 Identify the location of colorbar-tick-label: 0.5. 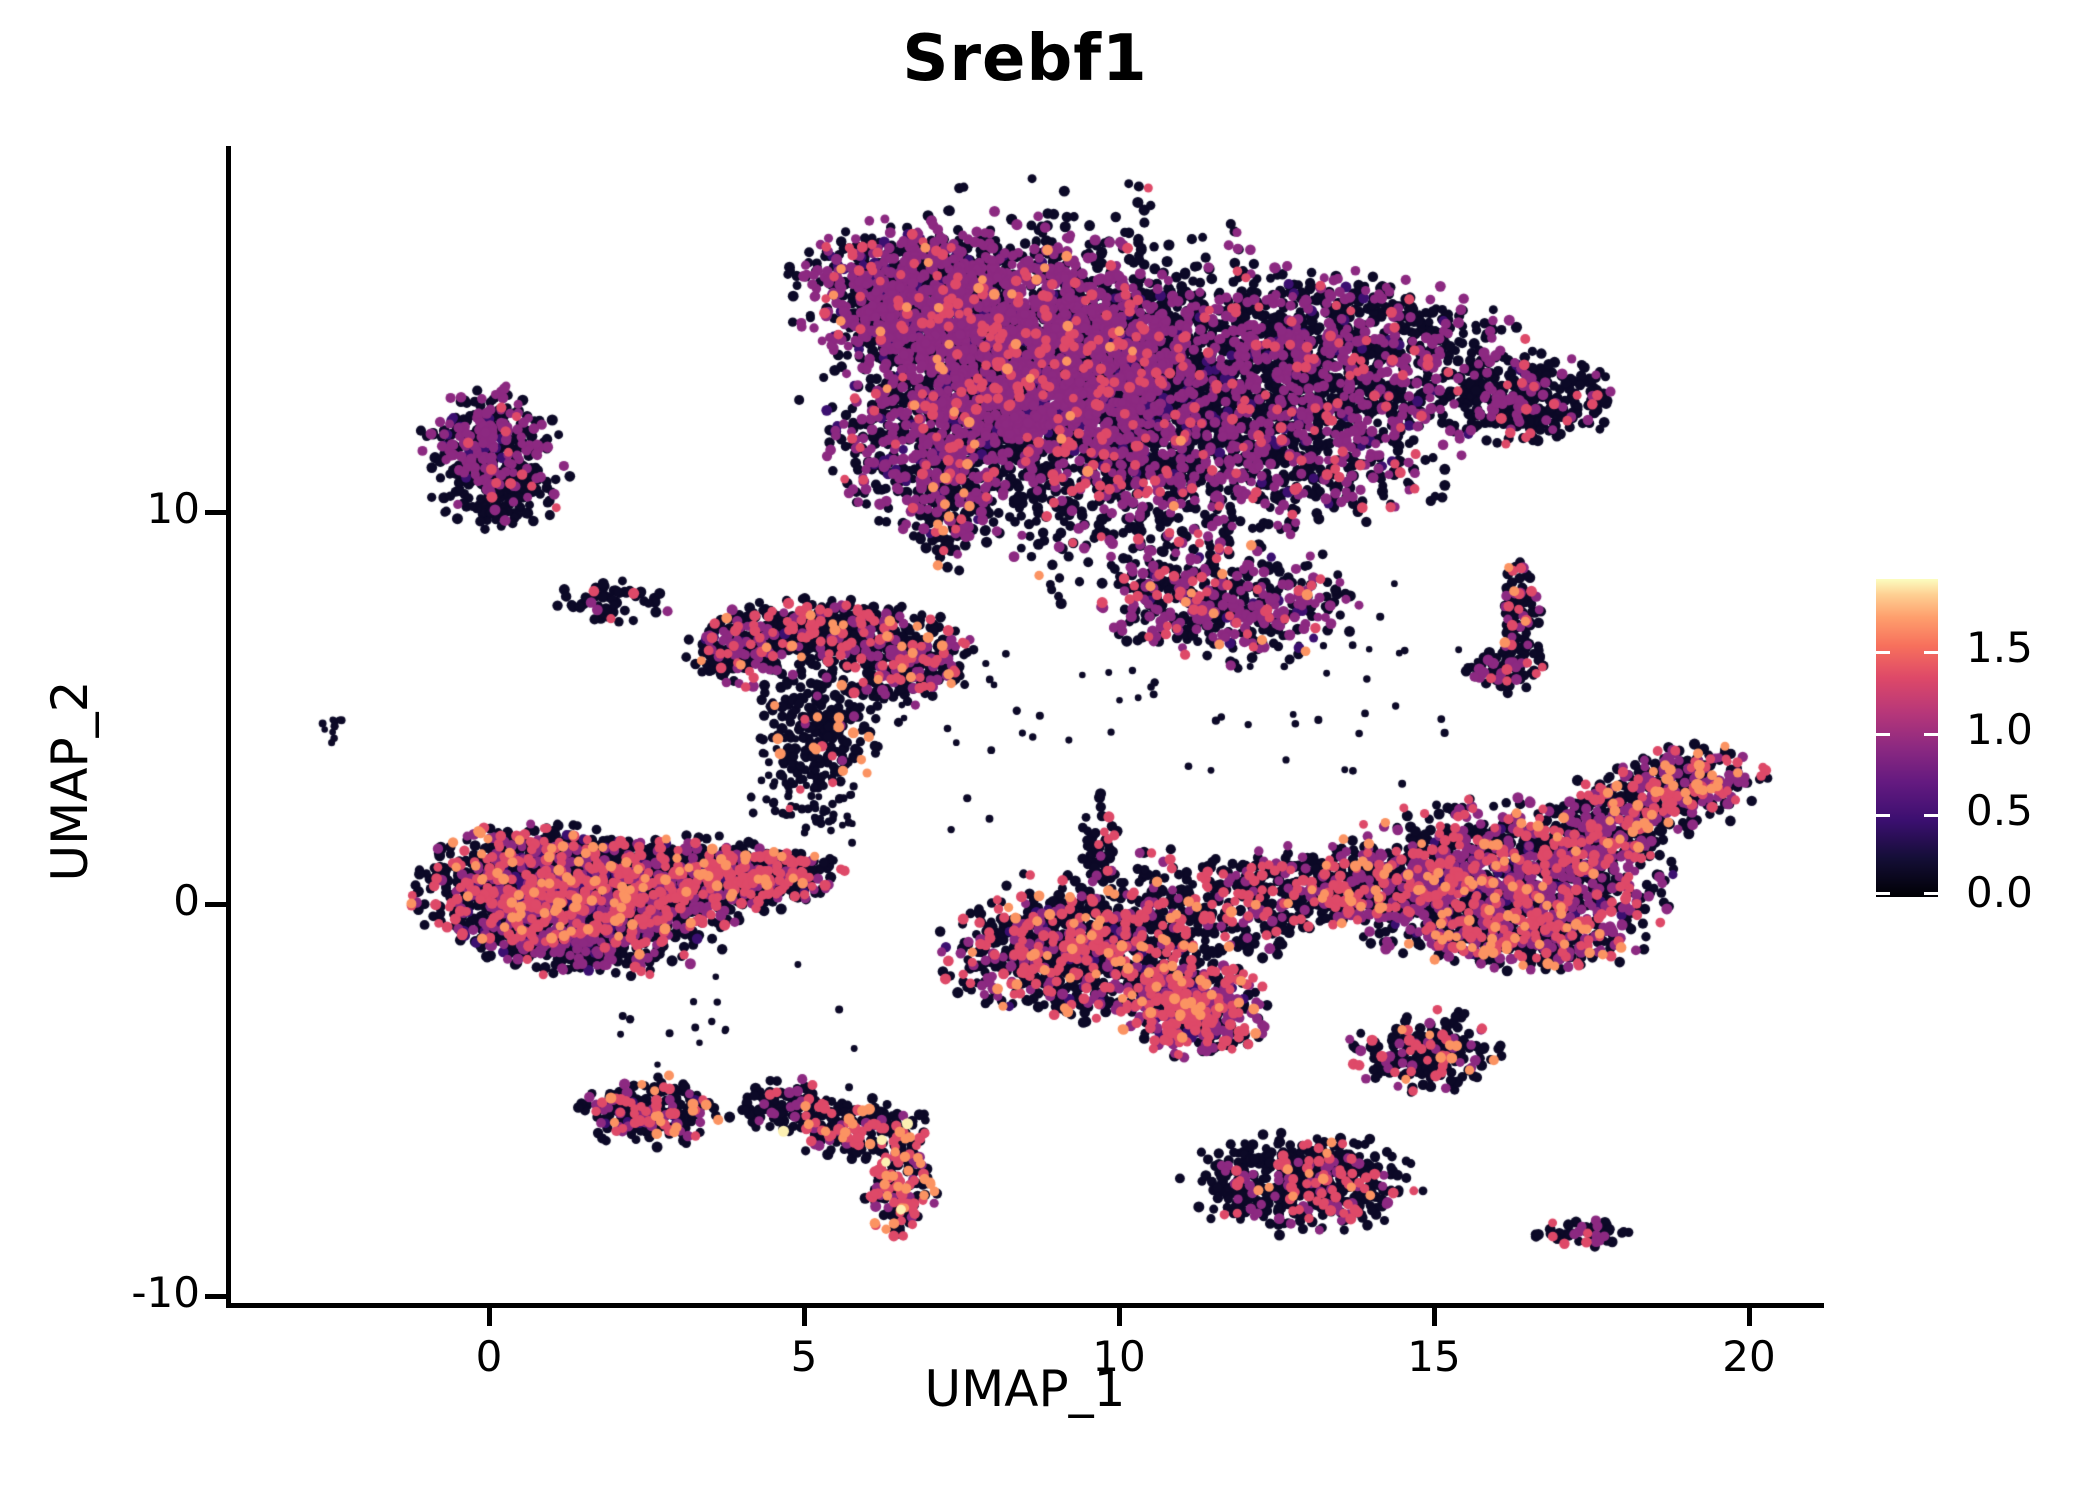
(1999, 811).